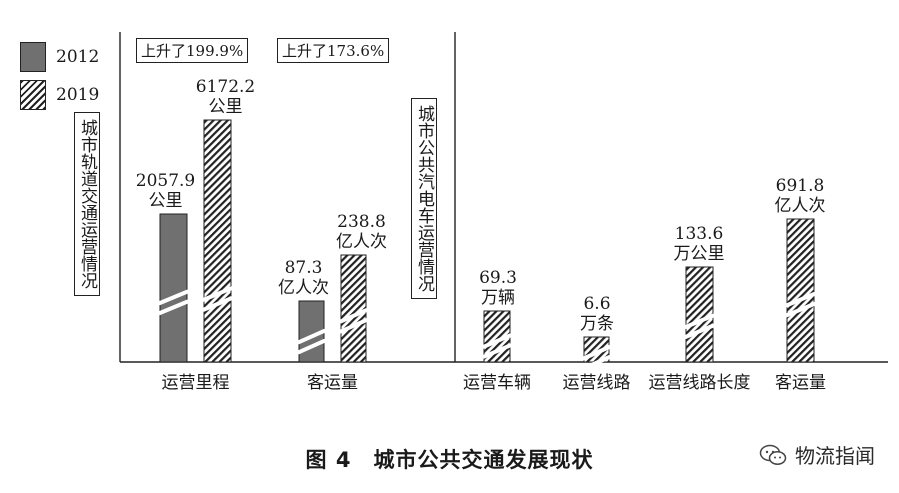 The image size is (899, 493). What do you see at coordinates (835, 456) in the screenshot?
I see `watermark-text: 物流指闻` at bounding box center [835, 456].